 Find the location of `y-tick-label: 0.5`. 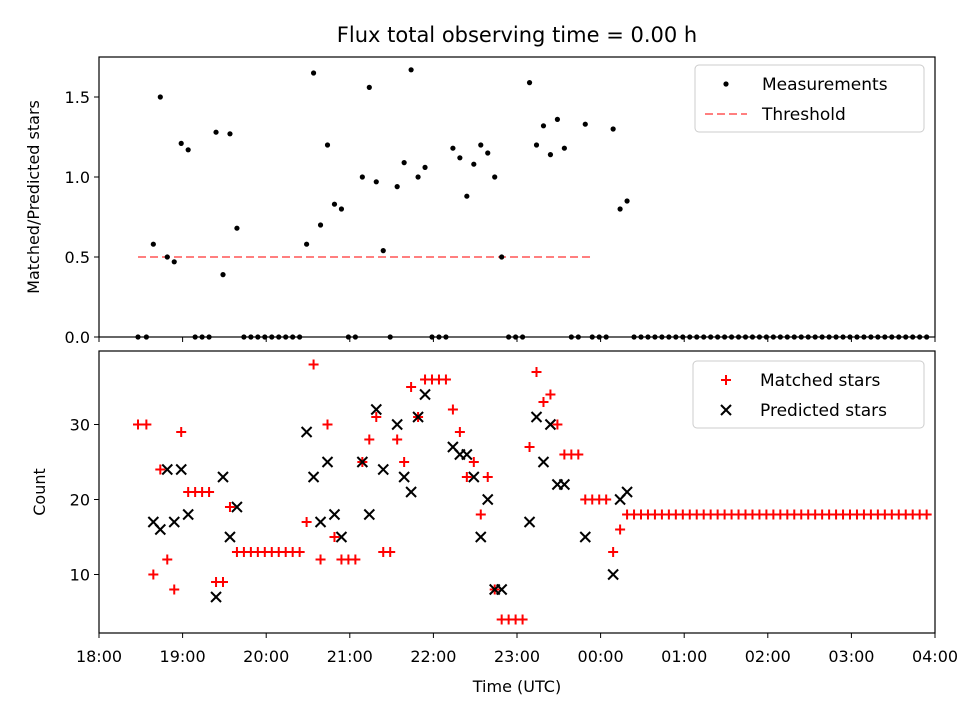

y-tick-label: 0.5 is located at coordinates (77, 257).